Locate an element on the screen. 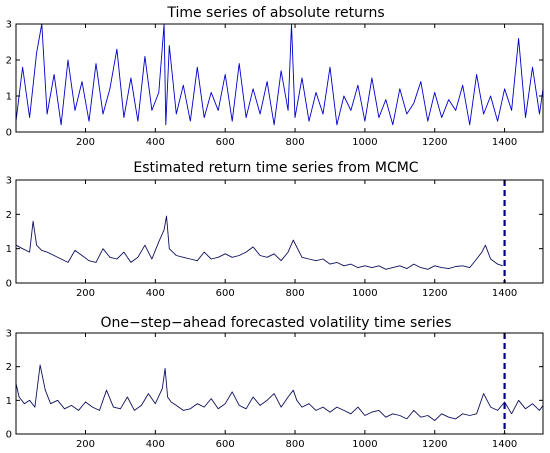 This screenshot has width=550, height=453. chart-title: Estimated return time series from MCMC is located at coordinates (275, 168).